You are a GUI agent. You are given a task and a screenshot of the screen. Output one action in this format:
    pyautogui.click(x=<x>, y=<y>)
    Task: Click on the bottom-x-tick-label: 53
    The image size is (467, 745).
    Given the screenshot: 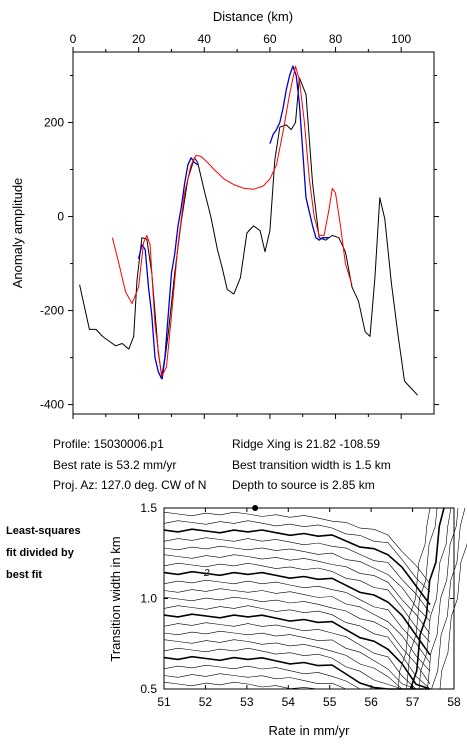 What is the action you would take?
    pyautogui.click(x=247, y=702)
    